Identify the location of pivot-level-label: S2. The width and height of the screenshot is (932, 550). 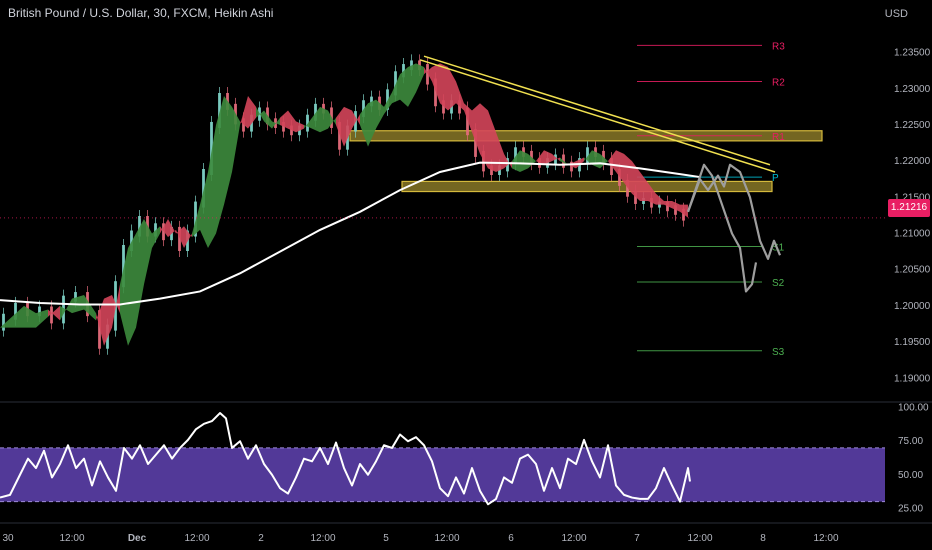
(778, 283).